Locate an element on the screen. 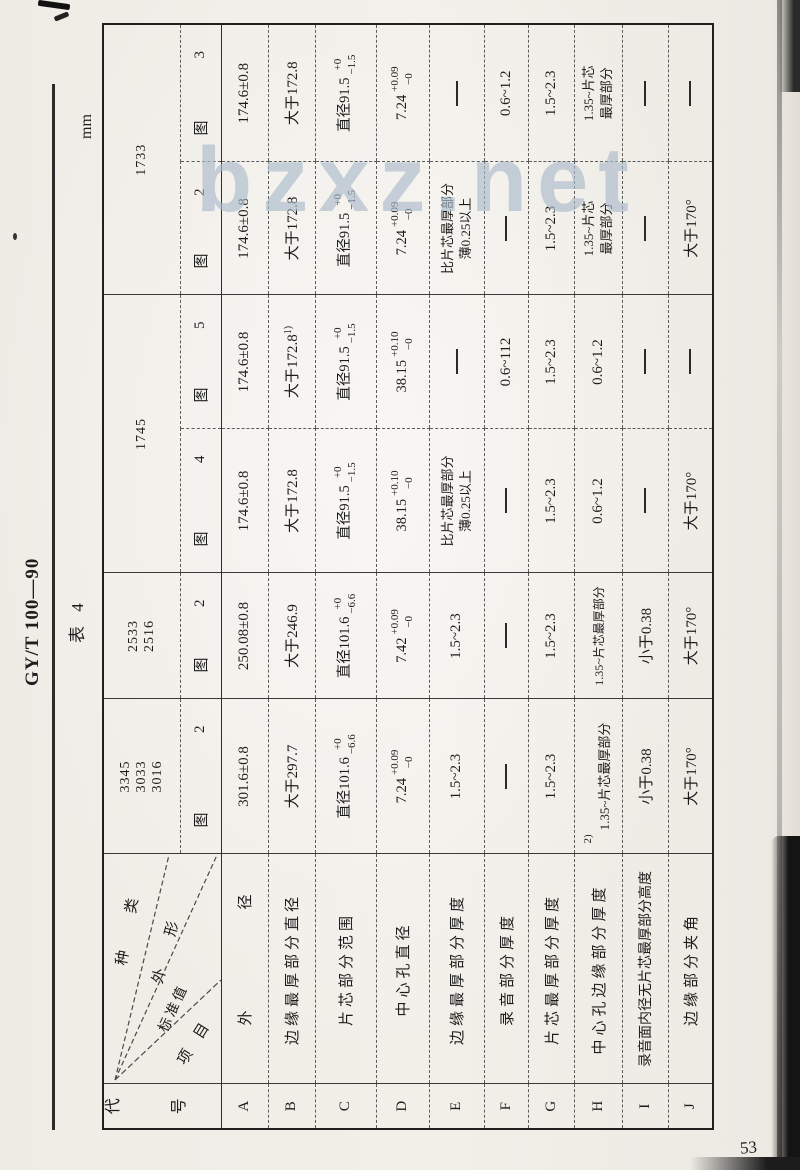 The image size is (800, 1170). row-code: G is located at coordinates (551, 1106).